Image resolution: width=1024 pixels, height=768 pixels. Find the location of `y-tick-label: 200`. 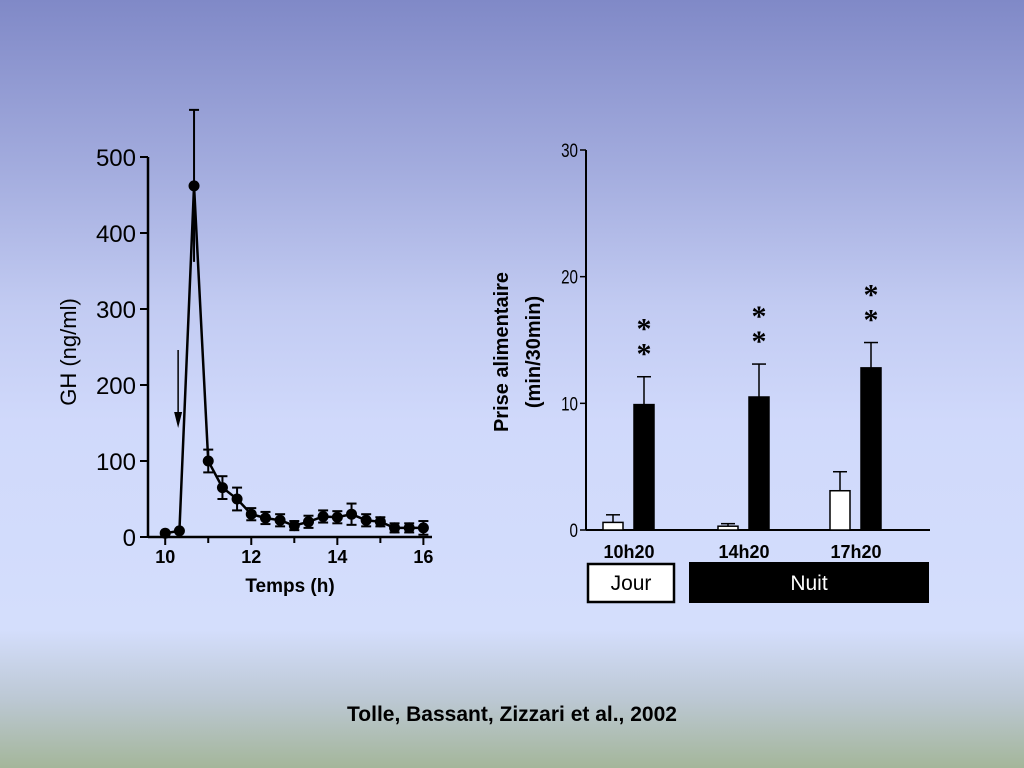

y-tick-label: 200 is located at coordinates (116, 386).